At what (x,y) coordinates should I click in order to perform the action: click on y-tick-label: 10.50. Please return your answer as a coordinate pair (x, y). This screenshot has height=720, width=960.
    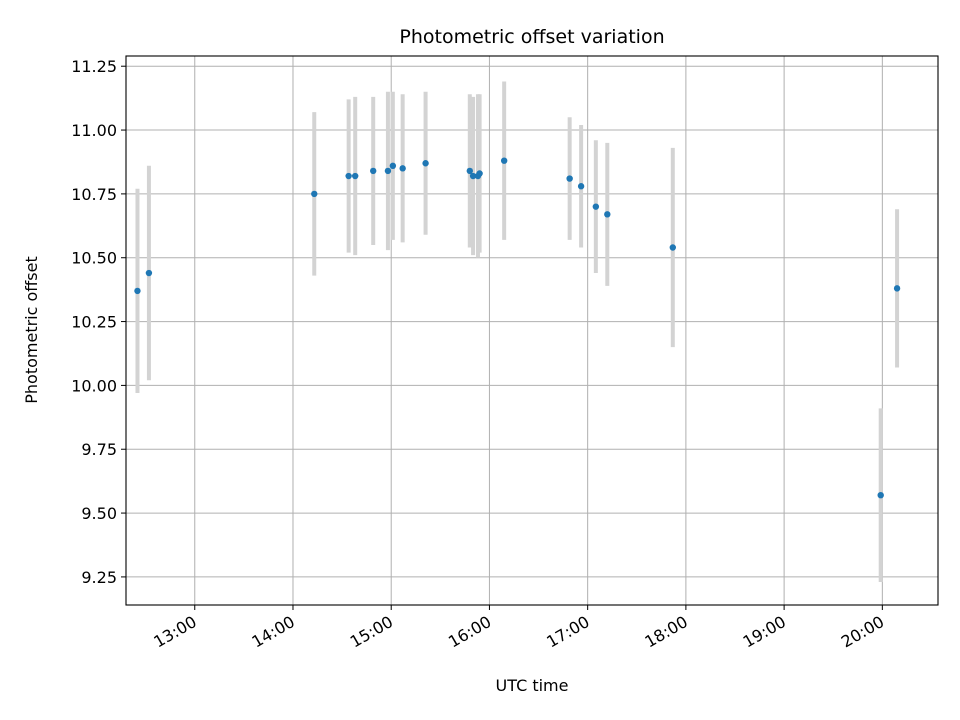
    Looking at the image, I should click on (94, 258).